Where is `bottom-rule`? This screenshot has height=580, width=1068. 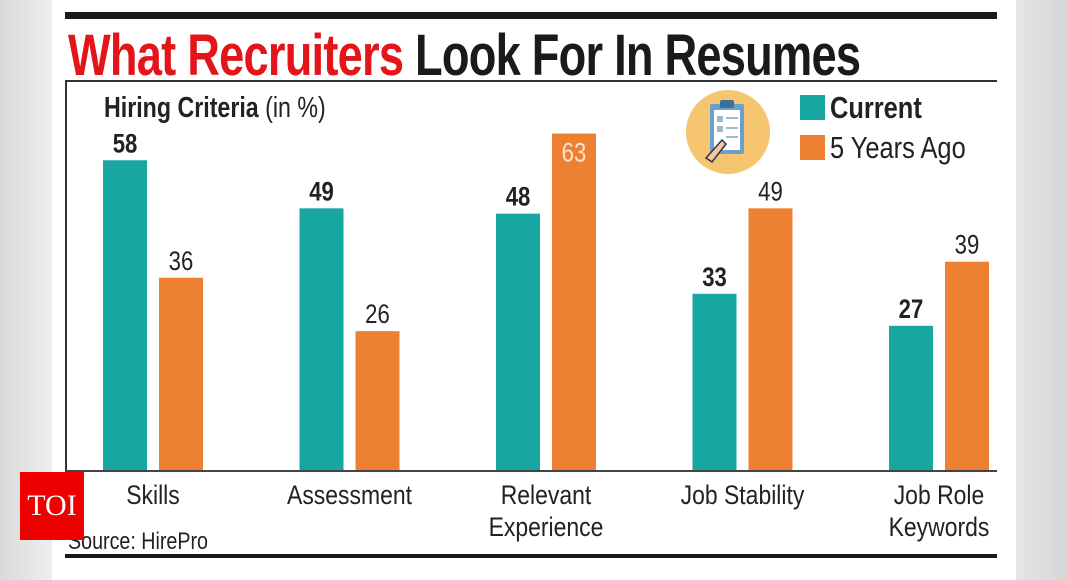
bottom-rule is located at coordinates (531, 556).